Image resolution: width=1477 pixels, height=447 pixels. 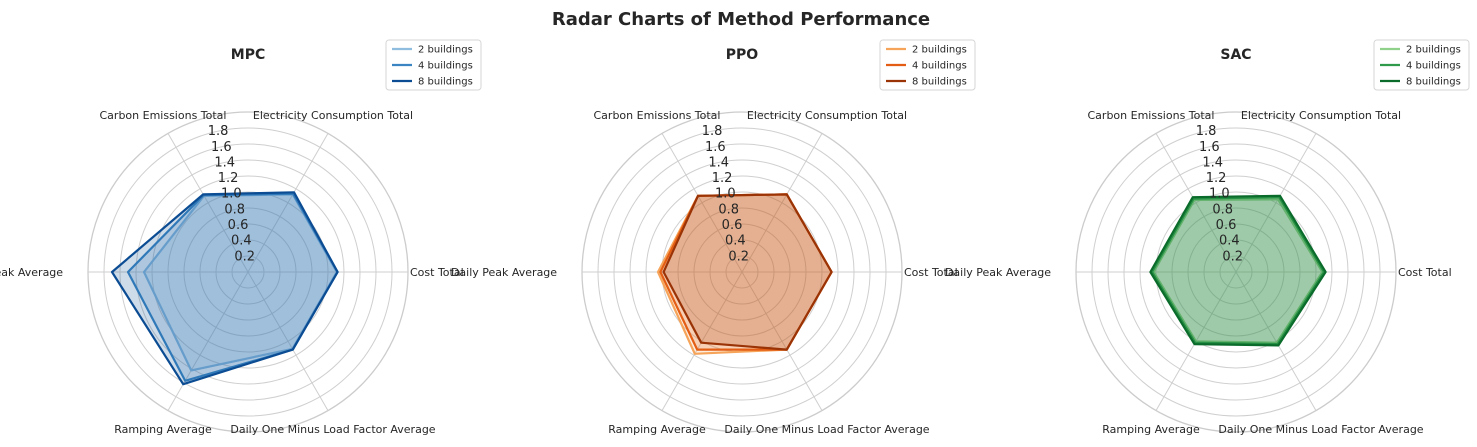 I want to click on panel-title: MPC, so click(x=248, y=55).